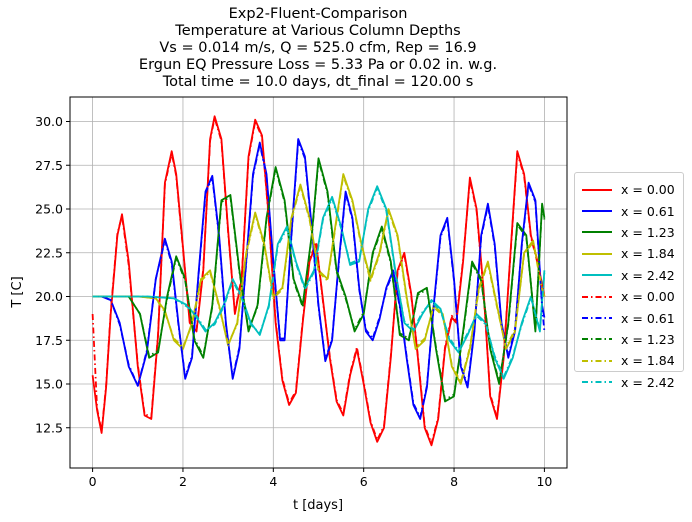  I want to click on title-line: Exp2-Fluent-Comparison, so click(318, 14).